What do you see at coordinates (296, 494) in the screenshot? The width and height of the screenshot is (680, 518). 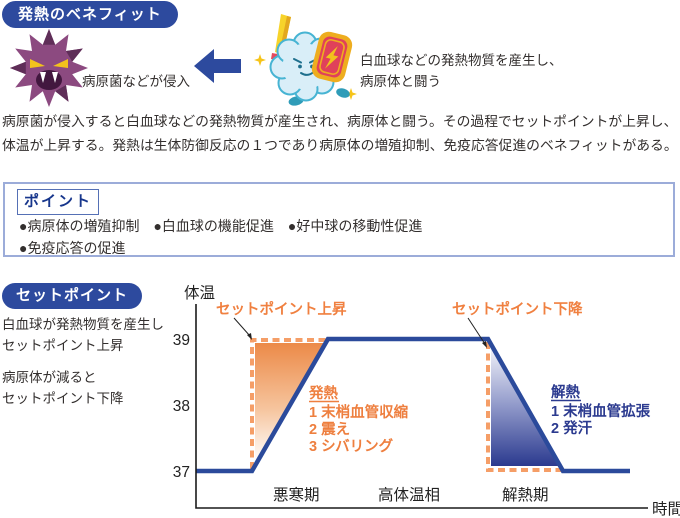 I see `phase-label-chill: 悪寒期` at bounding box center [296, 494].